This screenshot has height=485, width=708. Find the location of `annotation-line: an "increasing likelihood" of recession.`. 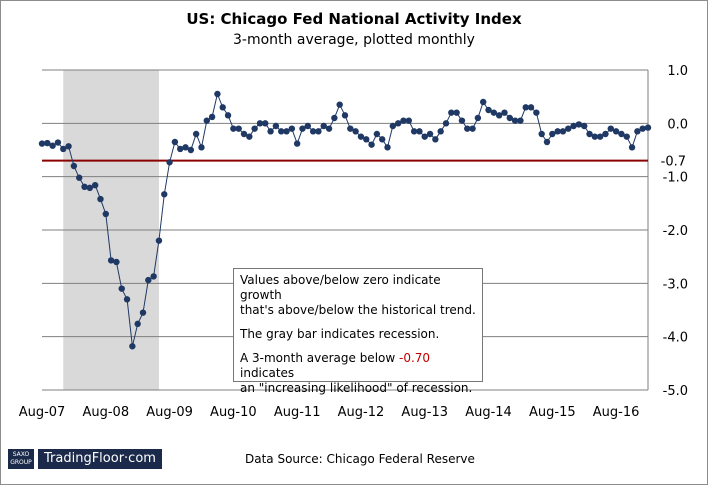

annotation-line: an "increasing likelihood" of recession. is located at coordinates (356, 388).